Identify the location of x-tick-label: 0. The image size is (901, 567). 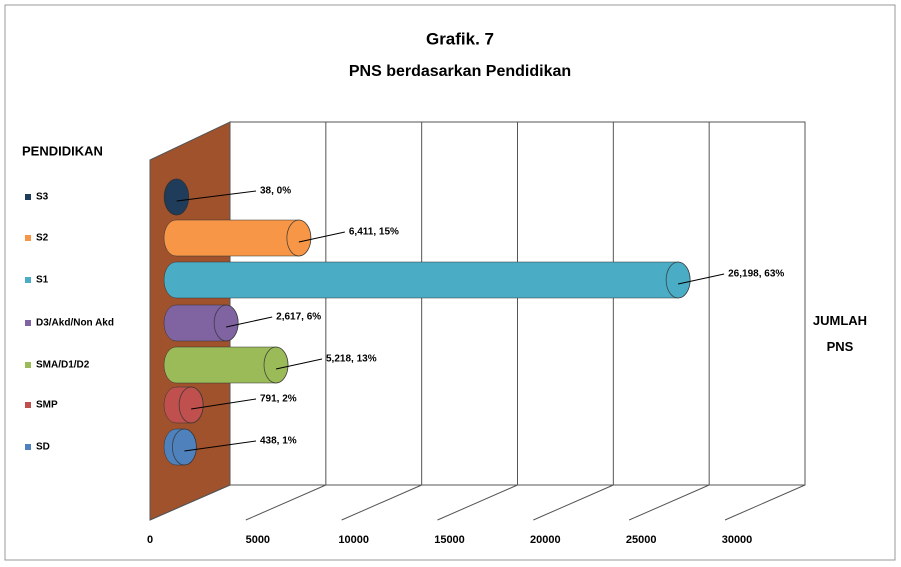
(150, 540).